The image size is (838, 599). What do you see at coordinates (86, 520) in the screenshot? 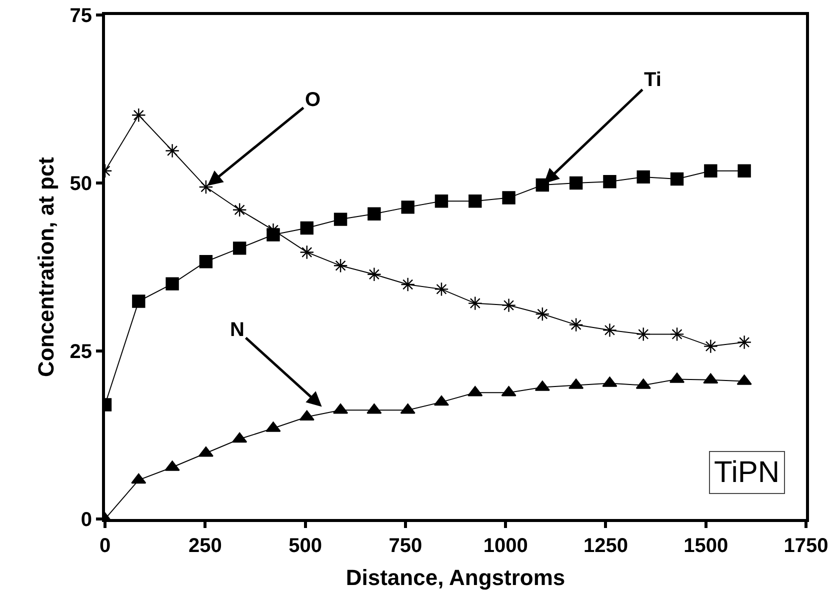
I see `y-tick-label: 0` at bounding box center [86, 520].